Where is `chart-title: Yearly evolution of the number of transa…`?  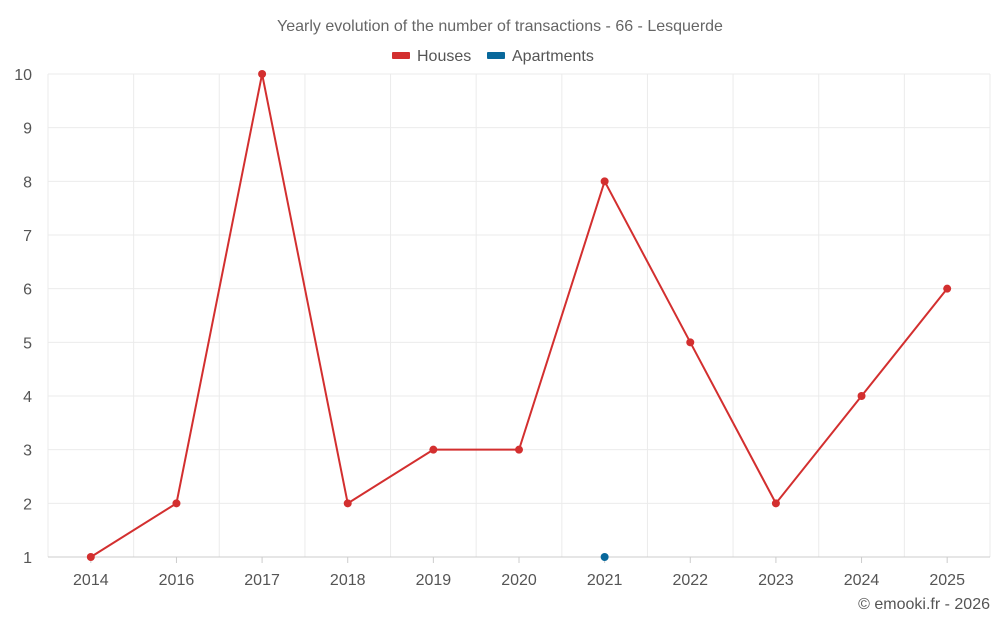 chart-title: Yearly evolution of the number of transa… is located at coordinates (500, 26).